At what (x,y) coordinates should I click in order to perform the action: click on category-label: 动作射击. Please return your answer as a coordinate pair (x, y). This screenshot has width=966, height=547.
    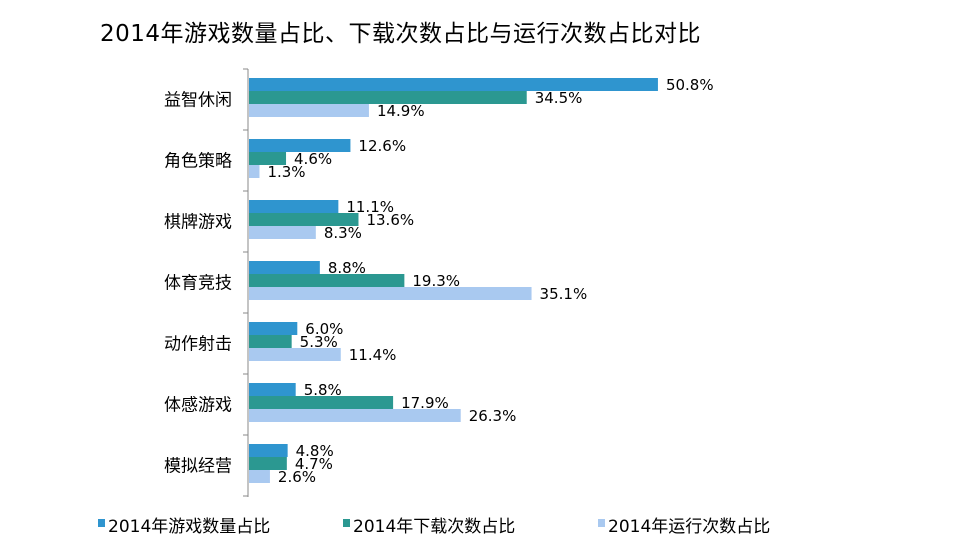
    Looking at the image, I should click on (198, 345).